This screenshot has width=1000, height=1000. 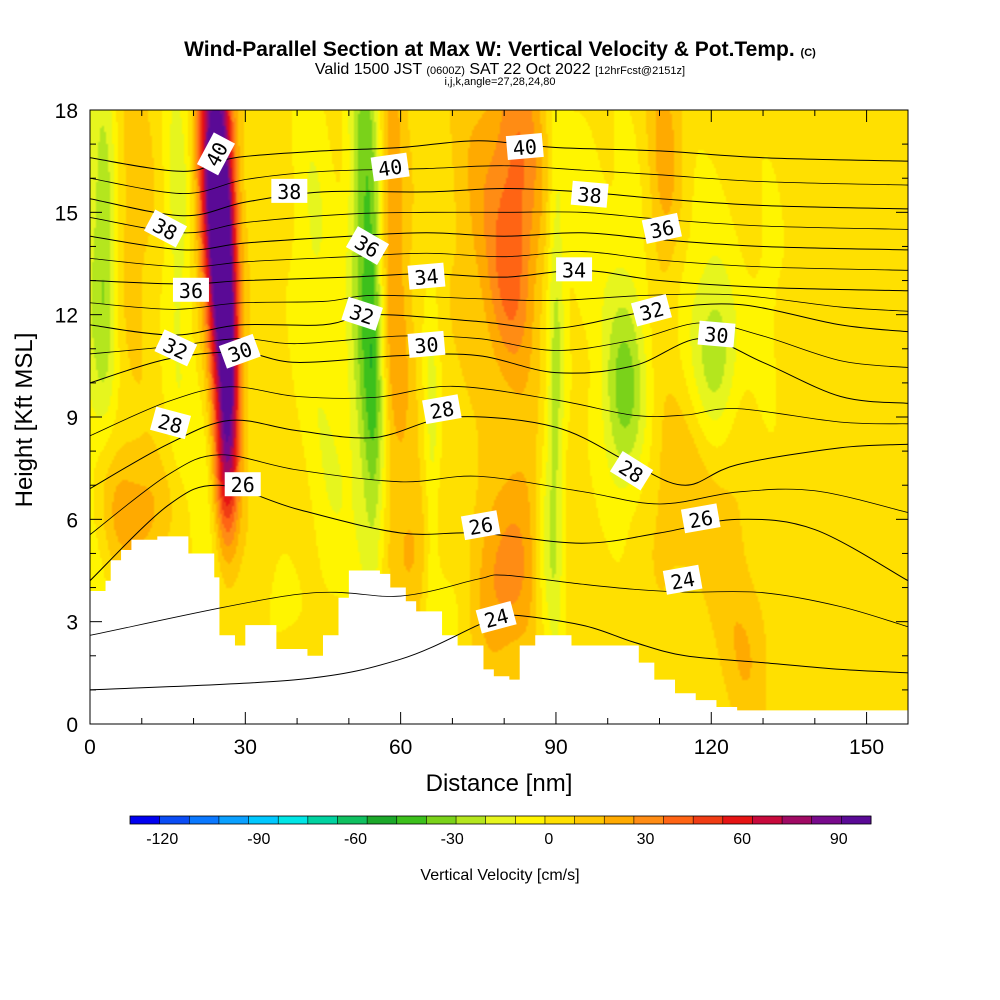 I want to click on contour-label: 40, so click(x=524, y=147).